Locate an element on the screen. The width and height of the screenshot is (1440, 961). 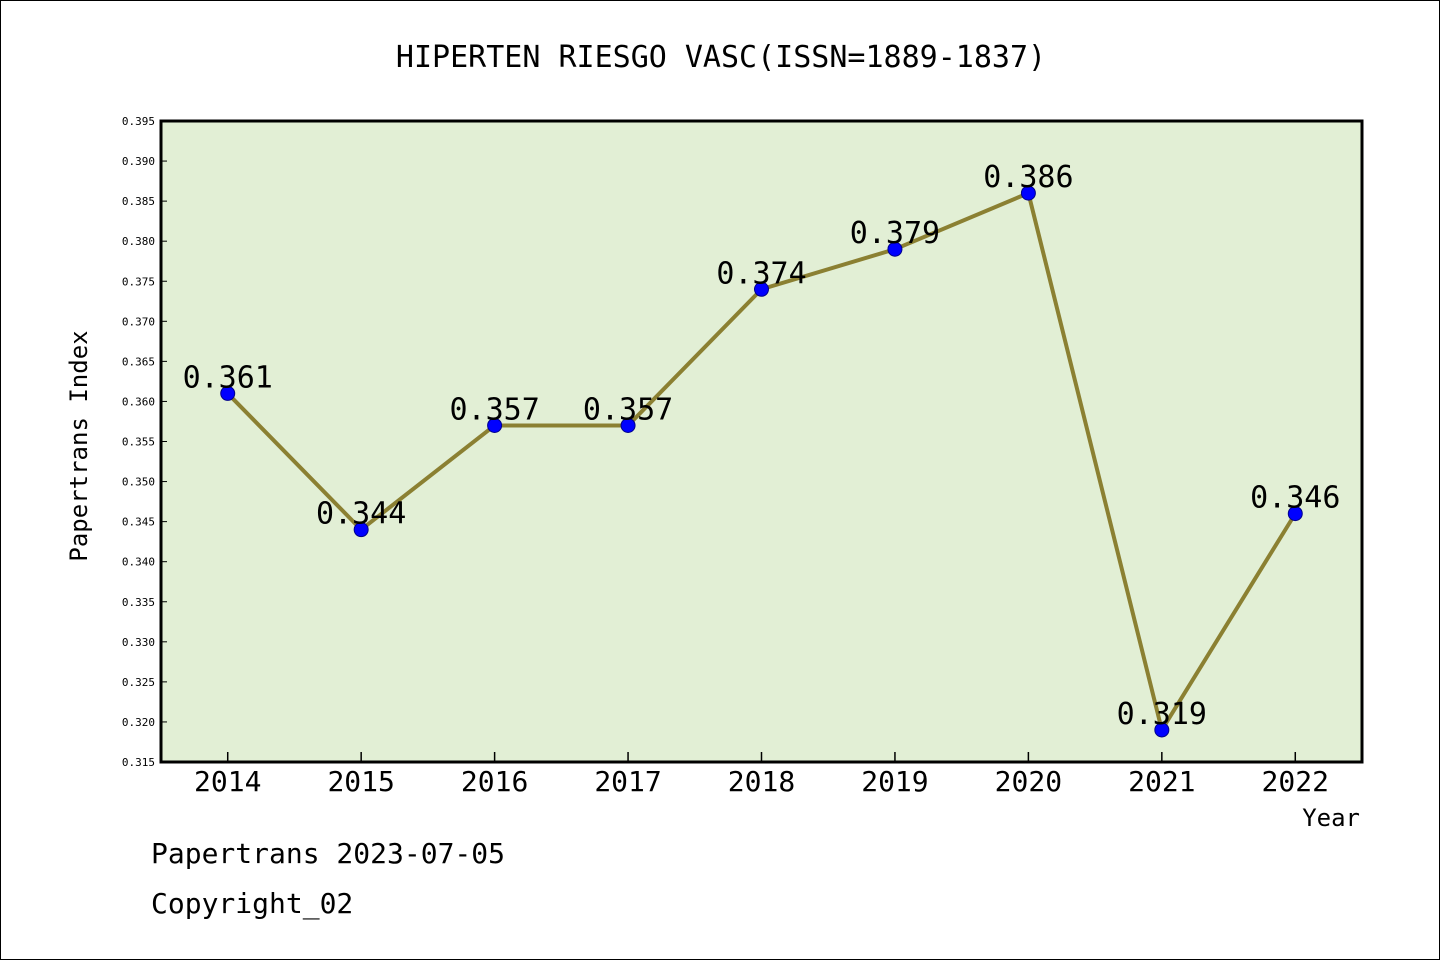
data-label: 0.361 is located at coordinates (228, 377).